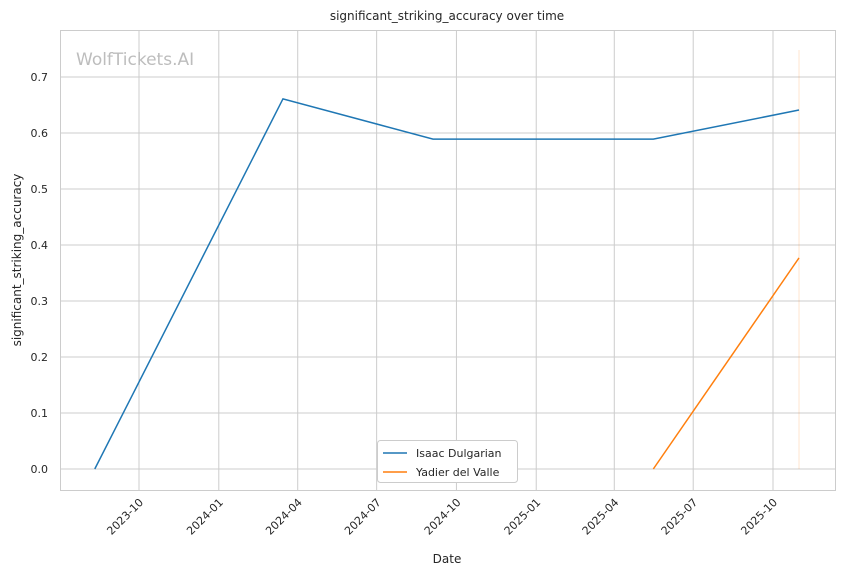  What do you see at coordinates (459, 453) in the screenshot?
I see `legend-label: Isaac Dulgarian` at bounding box center [459, 453].